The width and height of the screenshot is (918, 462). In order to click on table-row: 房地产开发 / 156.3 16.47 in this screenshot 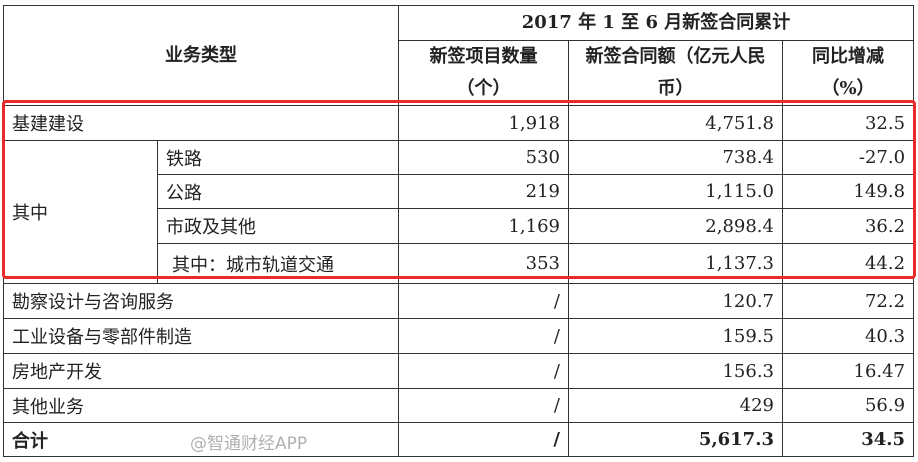, I will do `click(459, 371)`.